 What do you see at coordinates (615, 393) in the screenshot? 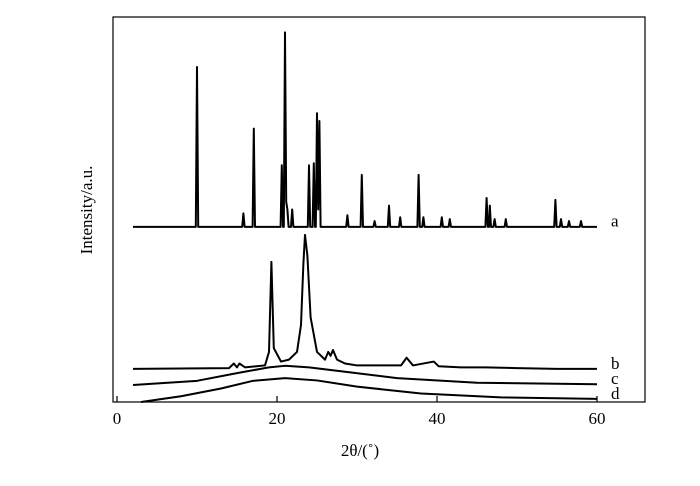
I see `series-label: d` at bounding box center [615, 393].